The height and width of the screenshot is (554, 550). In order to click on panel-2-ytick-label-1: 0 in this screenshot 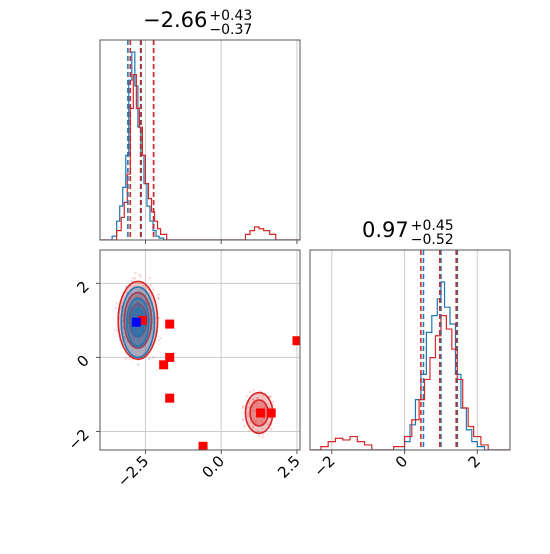, I will do `click(82, 361)`.